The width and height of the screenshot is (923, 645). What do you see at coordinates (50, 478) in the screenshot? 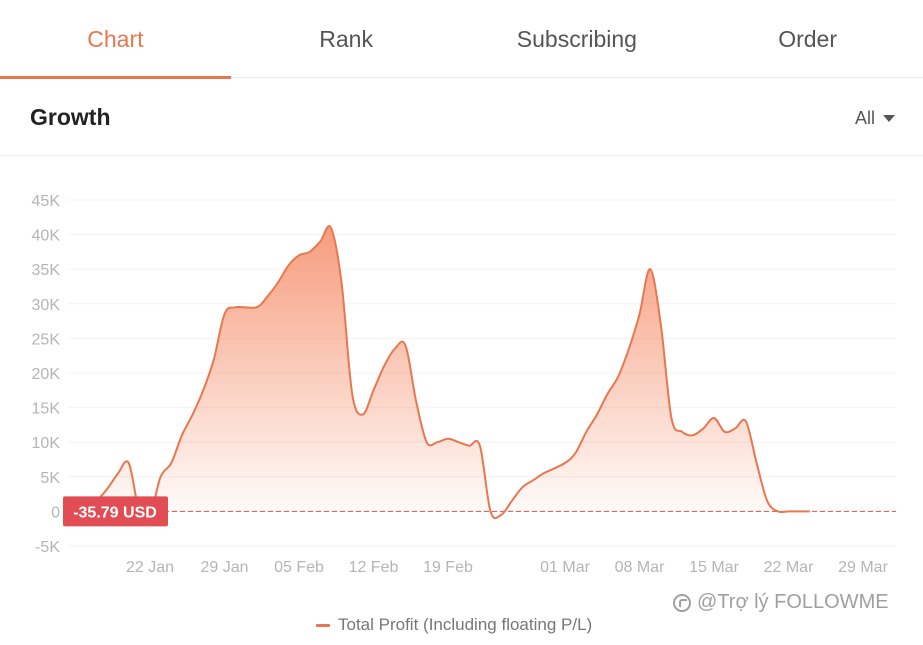
I see `y-tick-label: 5K` at bounding box center [50, 478].